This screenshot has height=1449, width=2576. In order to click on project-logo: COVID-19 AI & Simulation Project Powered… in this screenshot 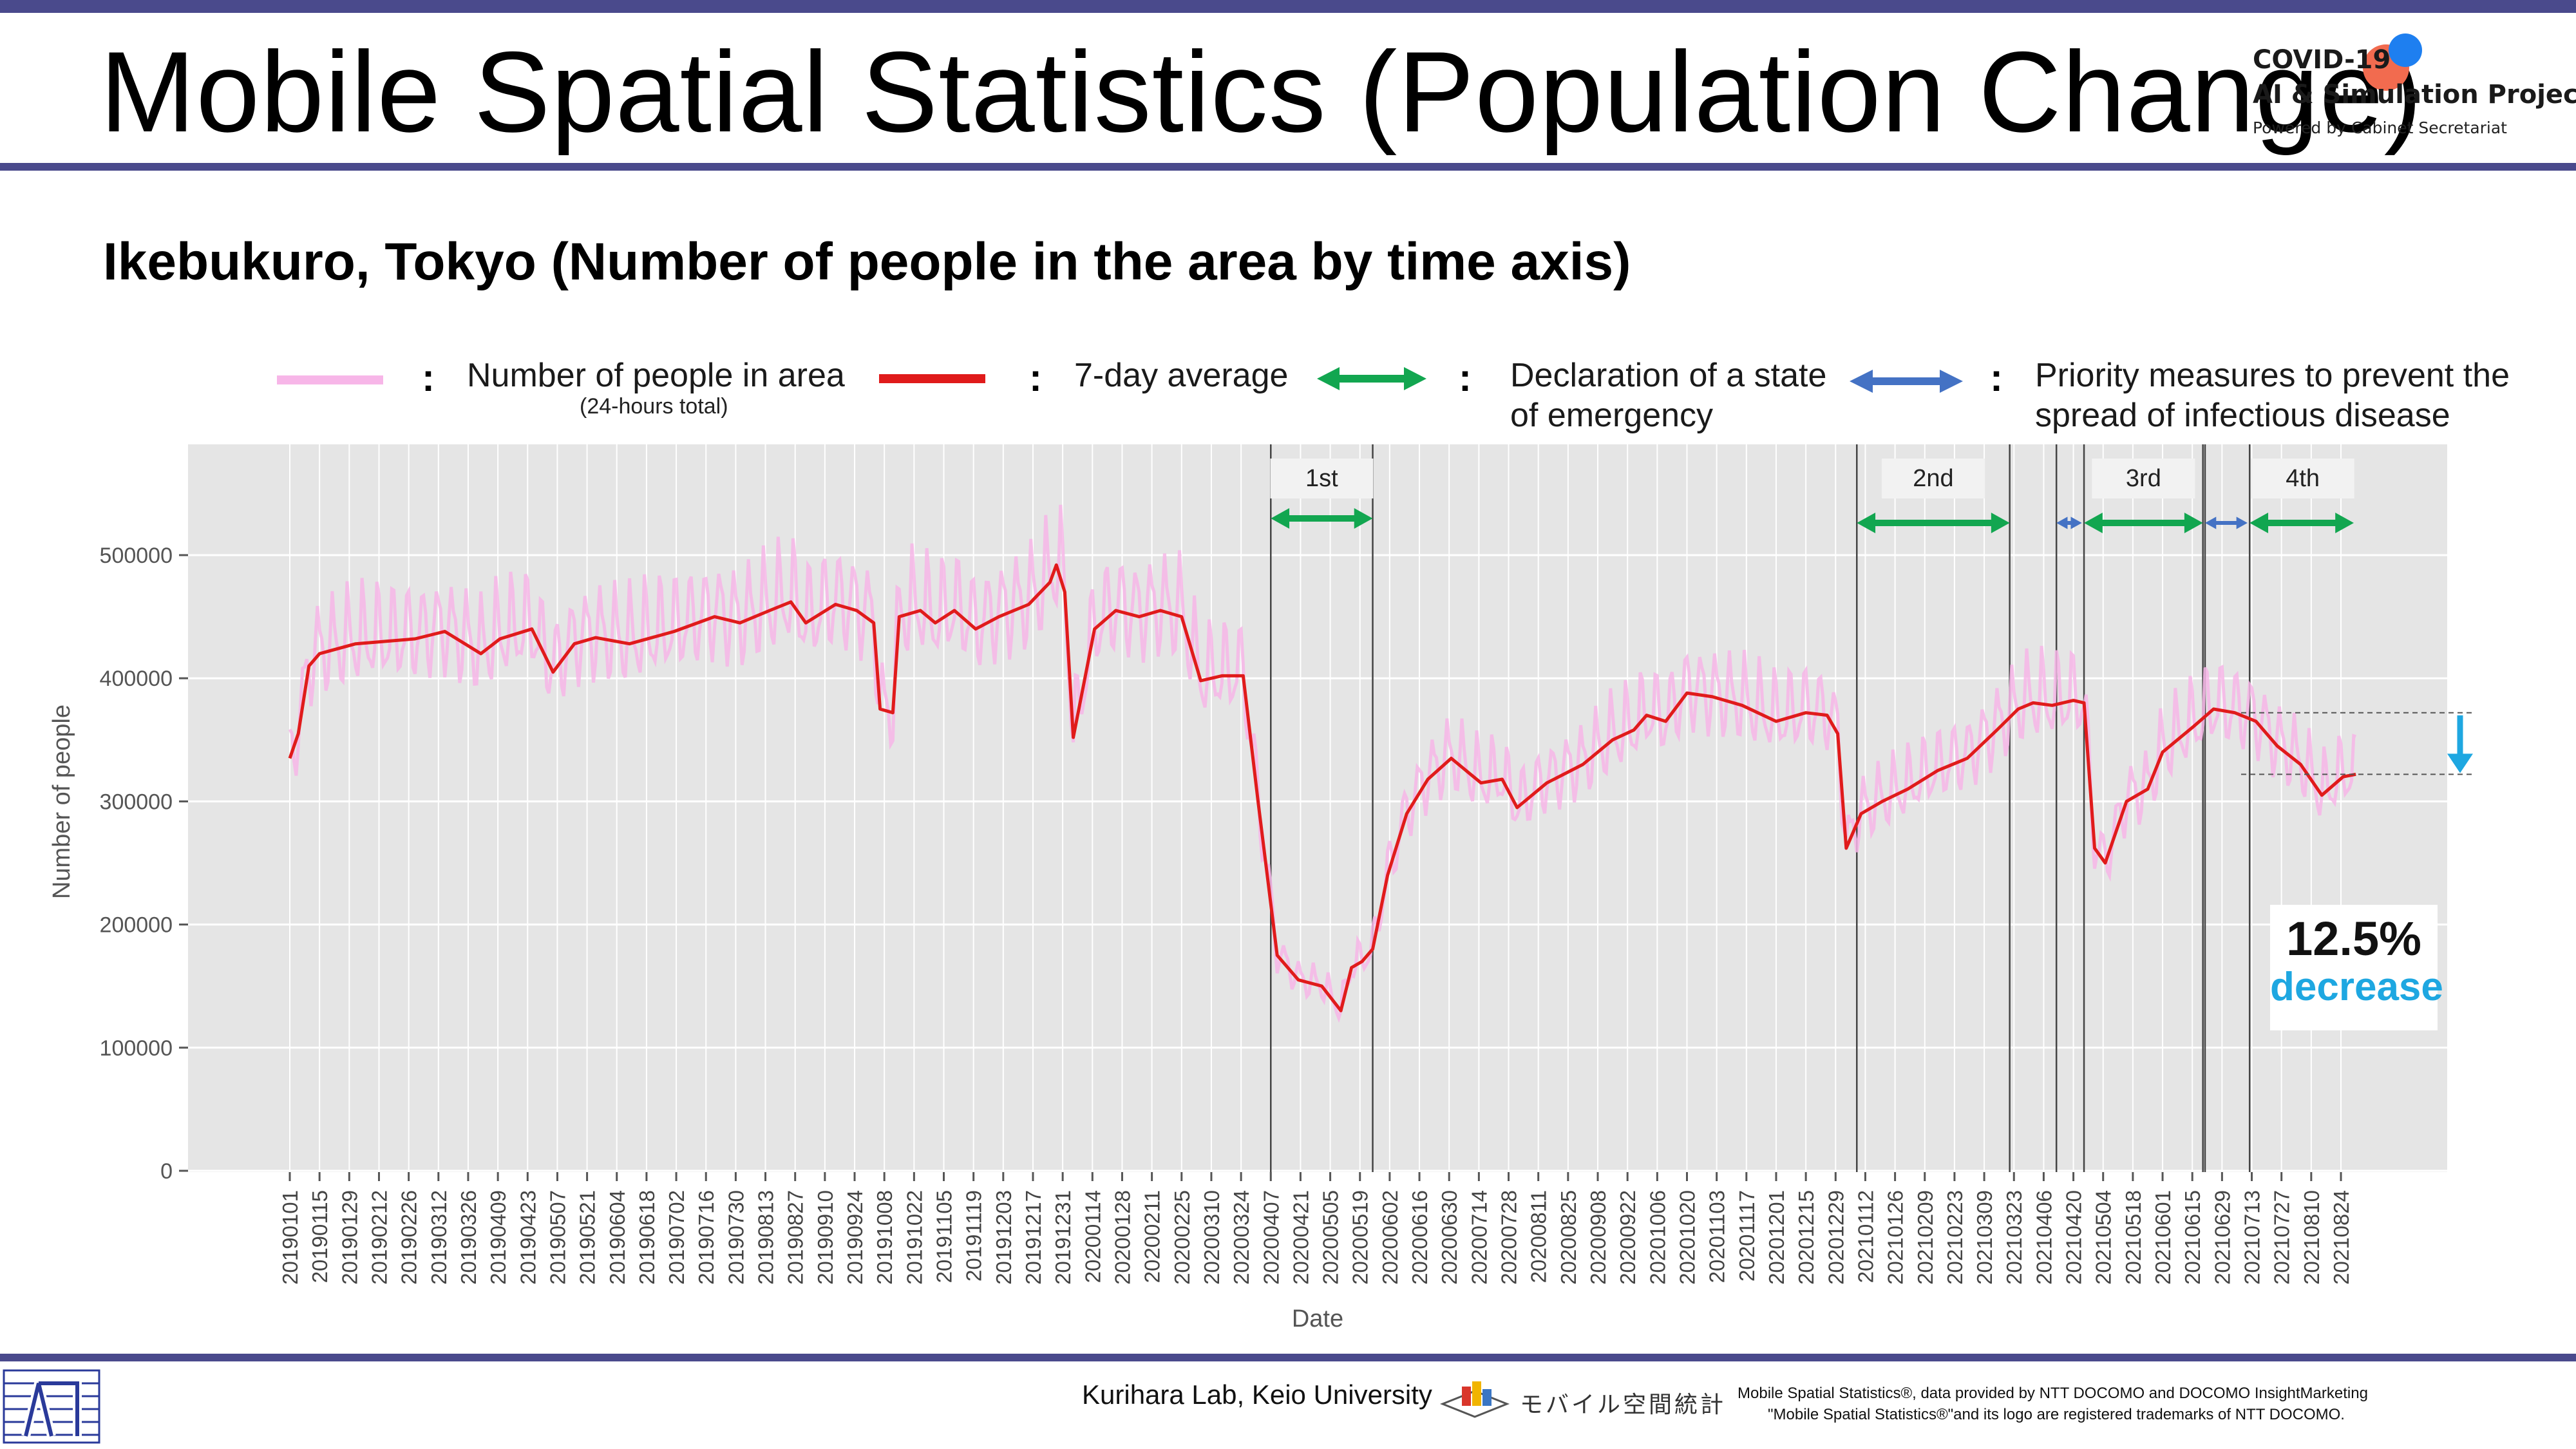, I will do `click(2412, 91)`.